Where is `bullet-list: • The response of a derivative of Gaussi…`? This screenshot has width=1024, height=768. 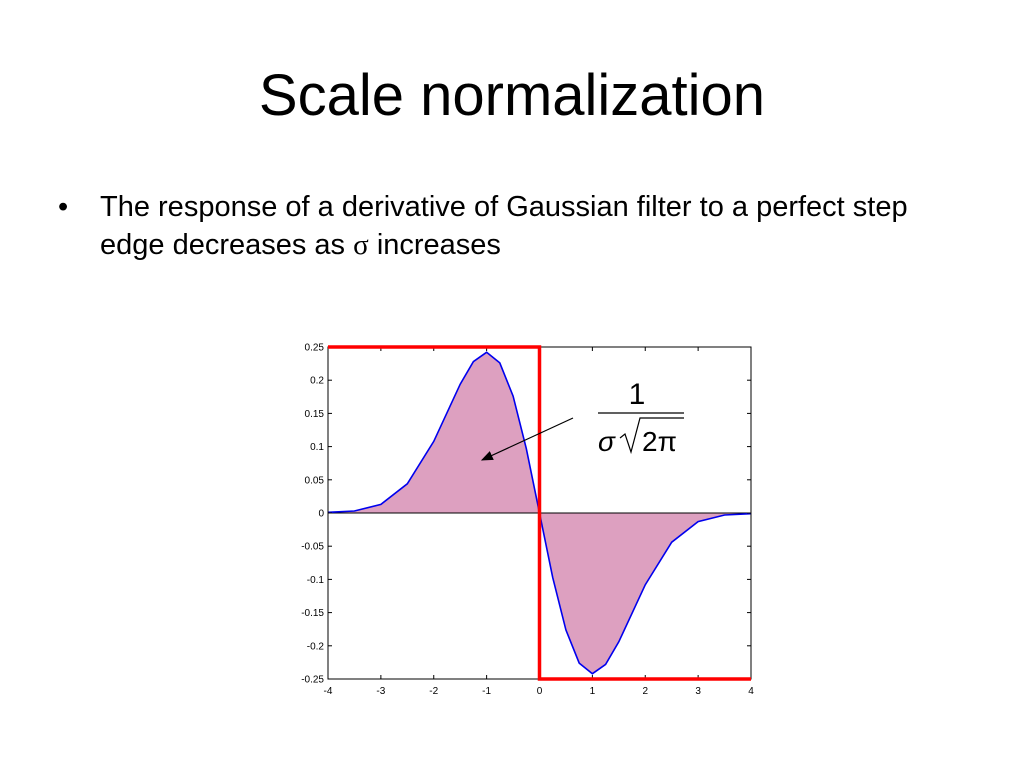 bullet-list: • The response of a derivative of Gaussi… is located at coordinates (488, 226).